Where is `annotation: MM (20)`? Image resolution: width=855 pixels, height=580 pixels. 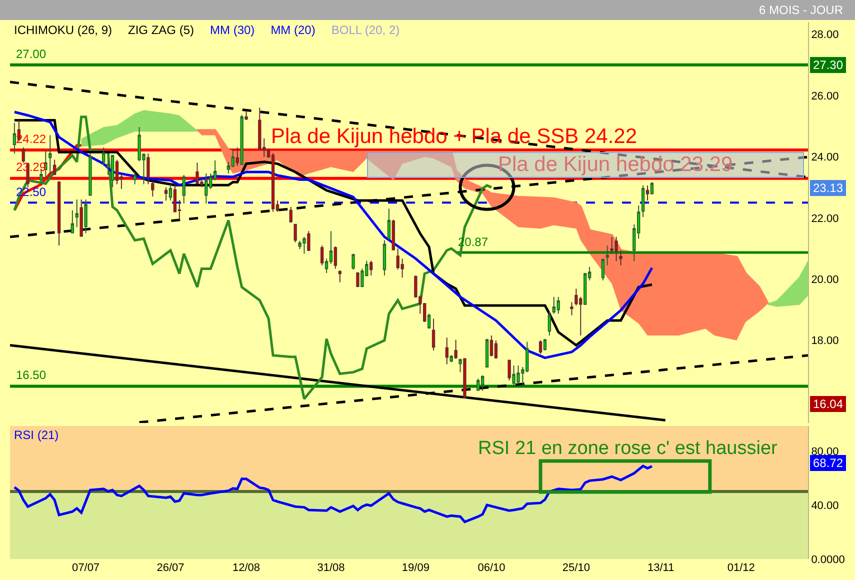
annotation: MM (20) is located at coordinates (293, 30).